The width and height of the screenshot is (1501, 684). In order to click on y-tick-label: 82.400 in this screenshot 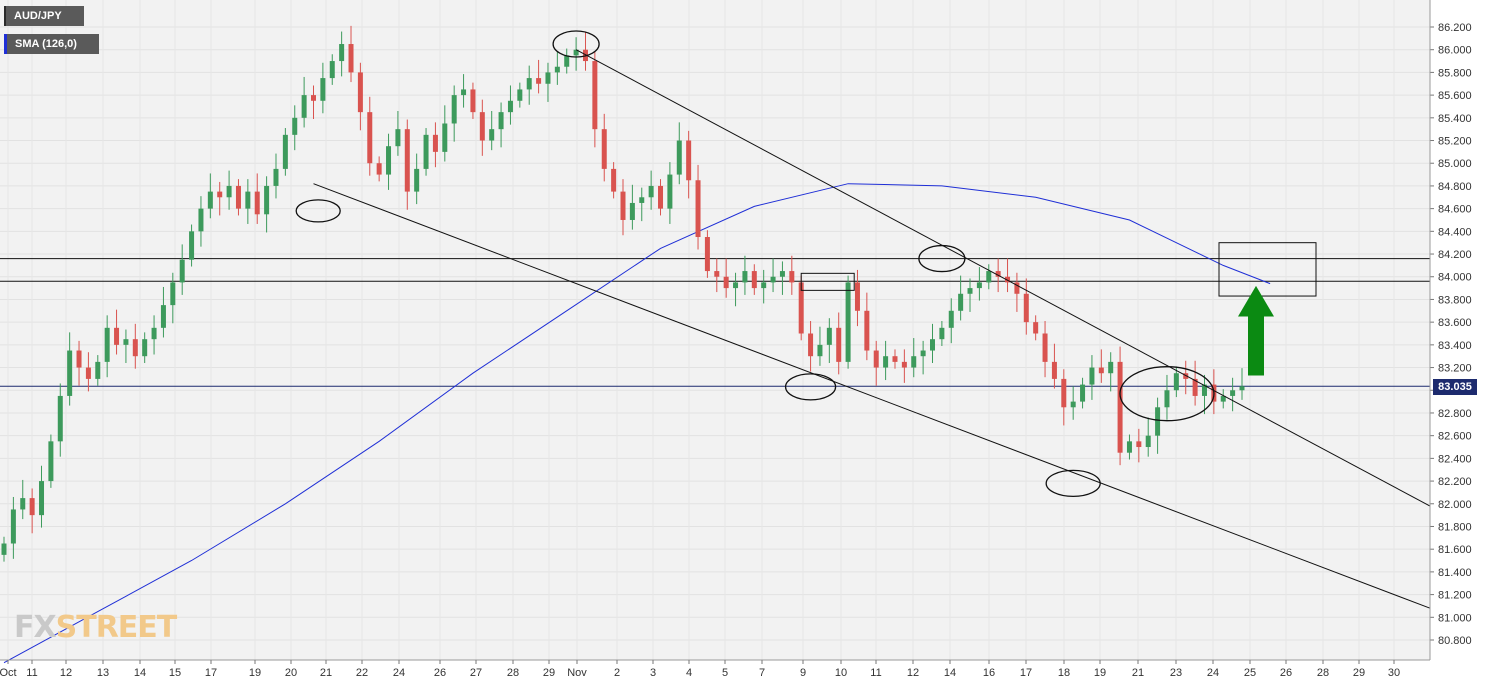, I will do `click(1455, 459)`.